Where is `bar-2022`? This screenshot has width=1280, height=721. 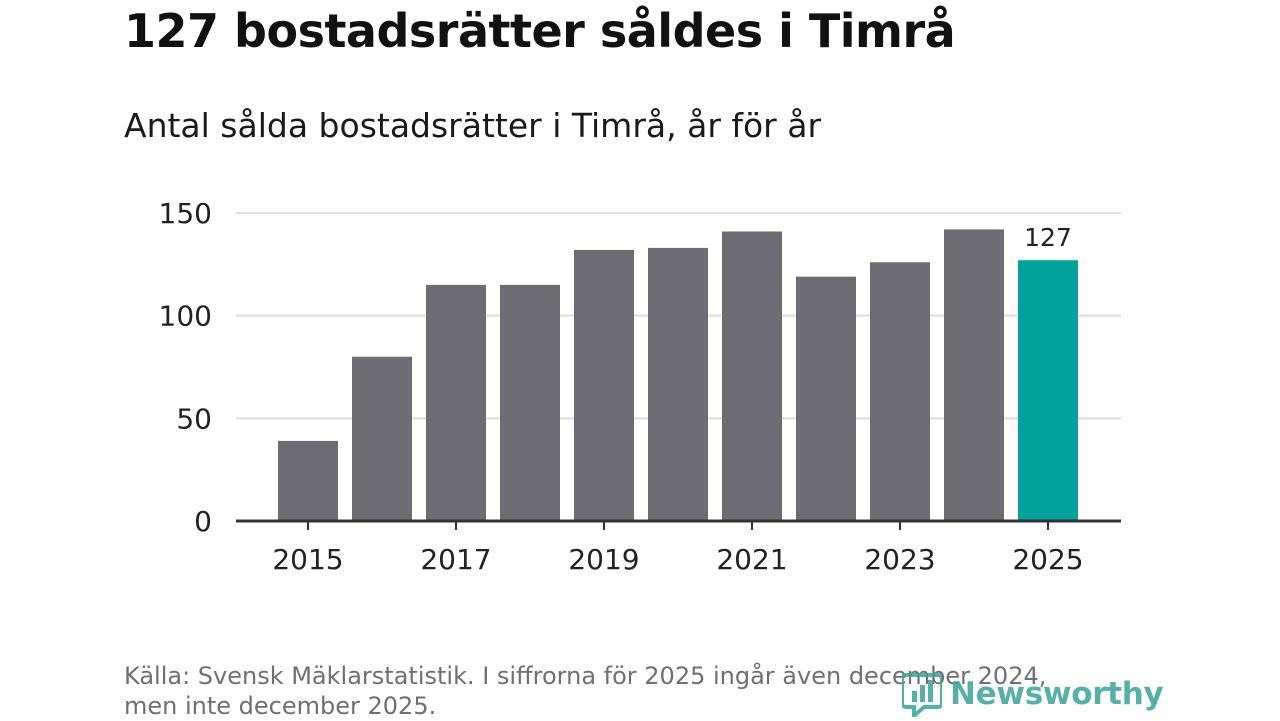
bar-2022 is located at coordinates (826, 398).